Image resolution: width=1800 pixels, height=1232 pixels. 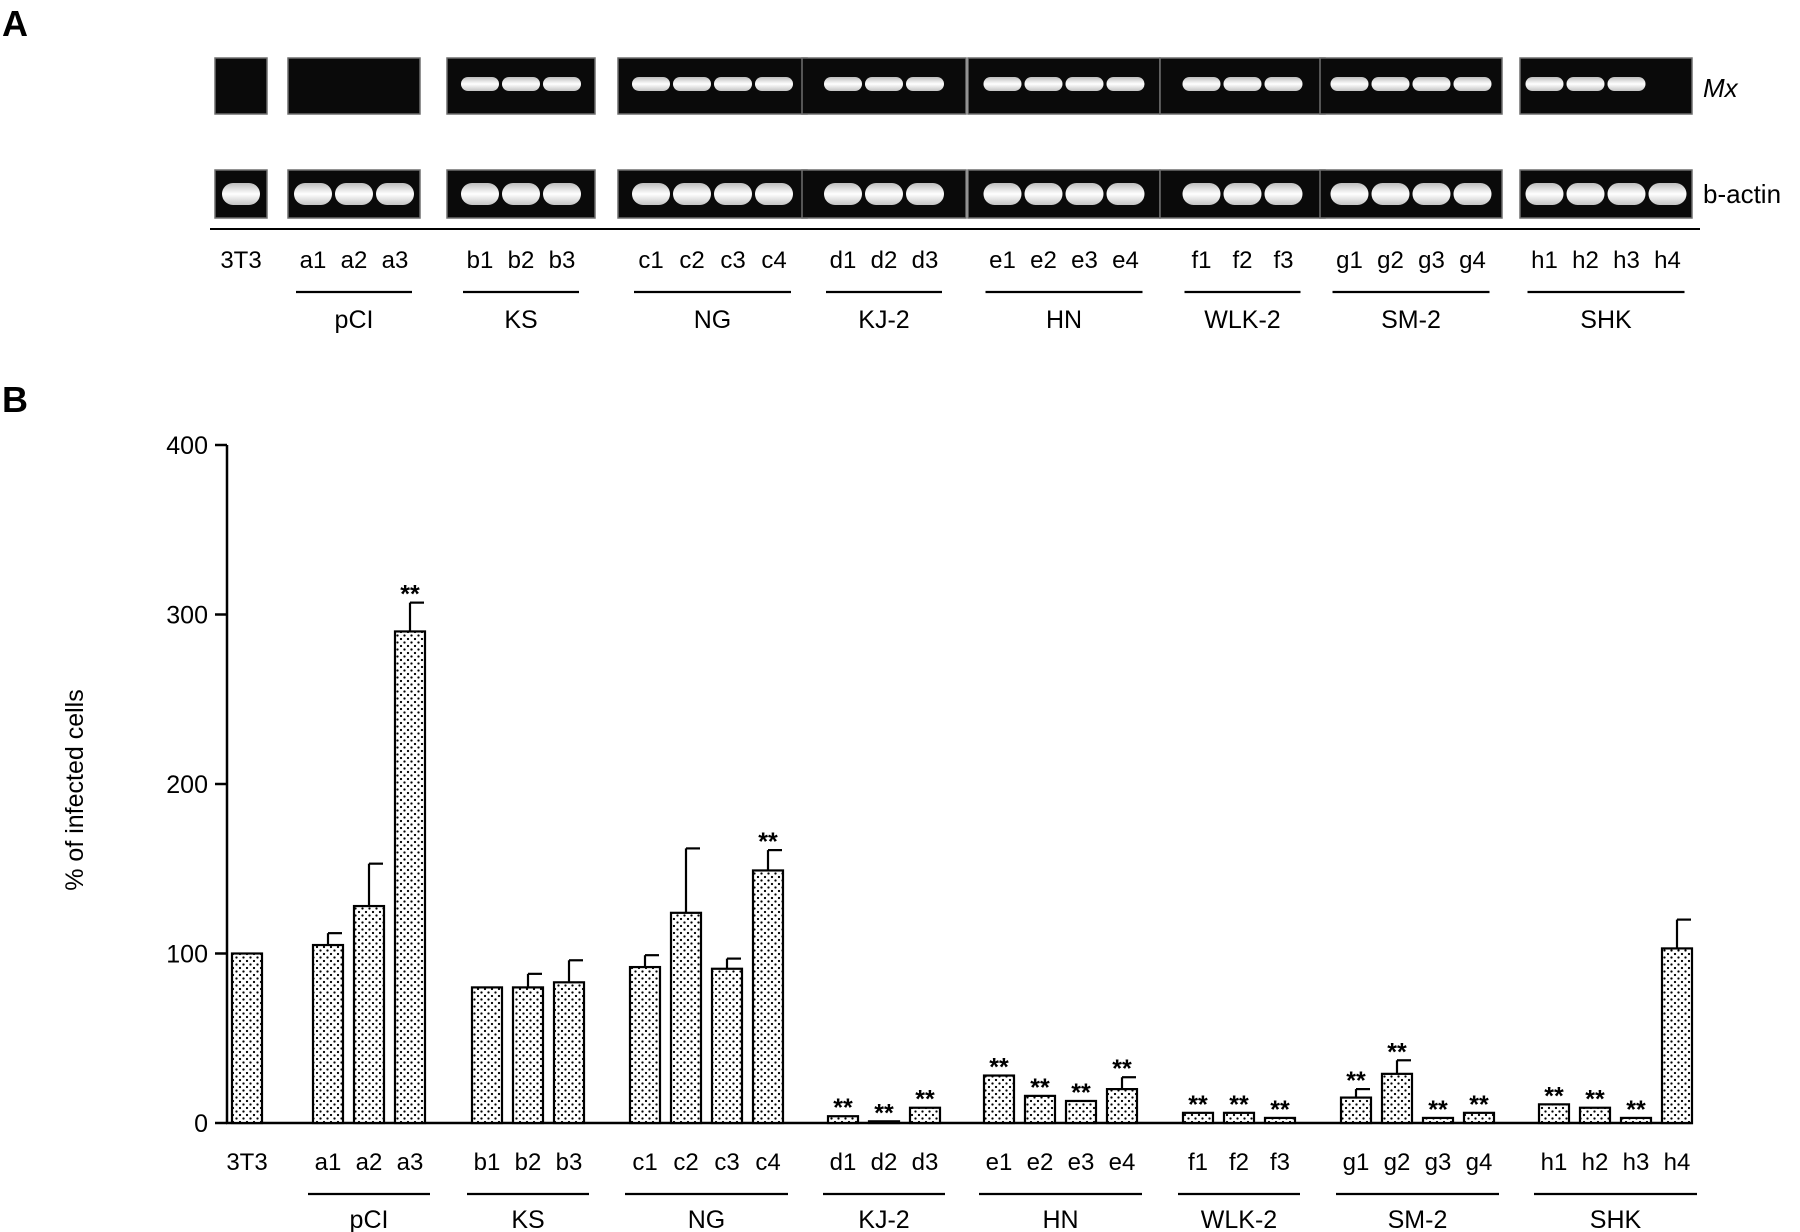 What do you see at coordinates (480, 194) in the screenshot?
I see `band-b-actin-b1` at bounding box center [480, 194].